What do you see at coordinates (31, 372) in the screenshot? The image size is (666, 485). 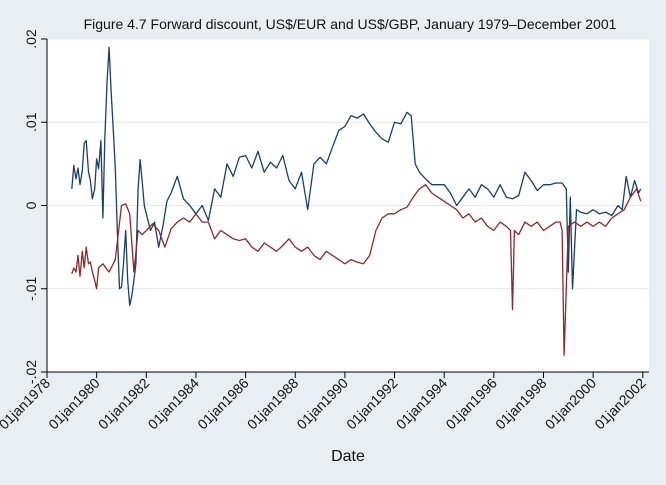 I see `y-tick-label-0: -.02` at bounding box center [31, 372].